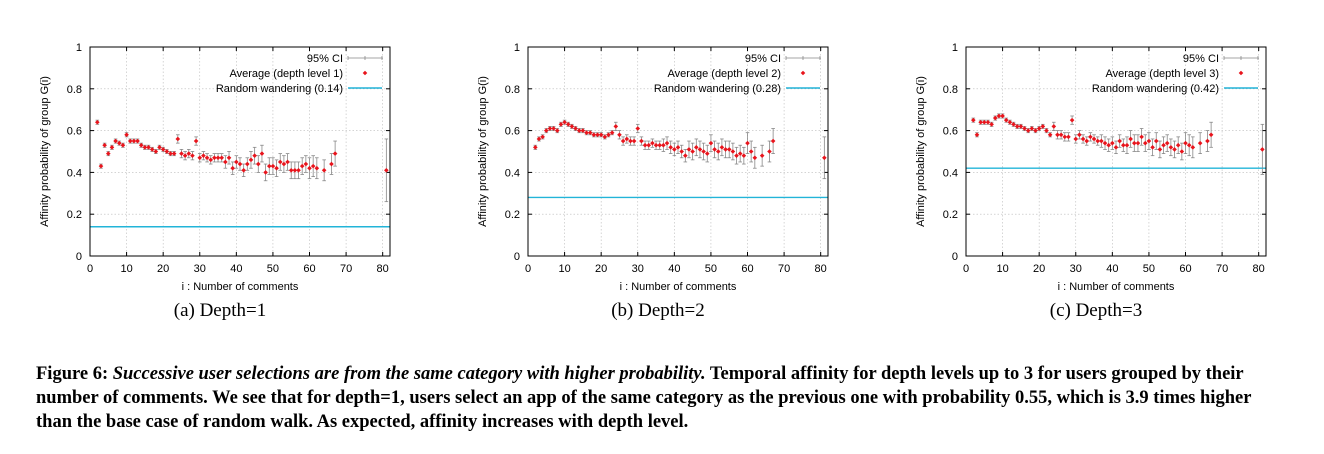  What do you see at coordinates (279, 89) in the screenshot?
I see `legend-random-label: Random wandering (0.14)` at bounding box center [279, 89].